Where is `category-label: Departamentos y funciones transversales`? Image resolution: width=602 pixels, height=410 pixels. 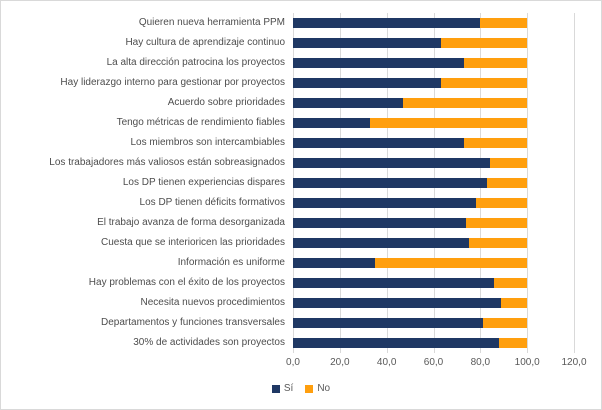
category-label: Departamentos y funciones transversales is located at coordinates (193, 322).